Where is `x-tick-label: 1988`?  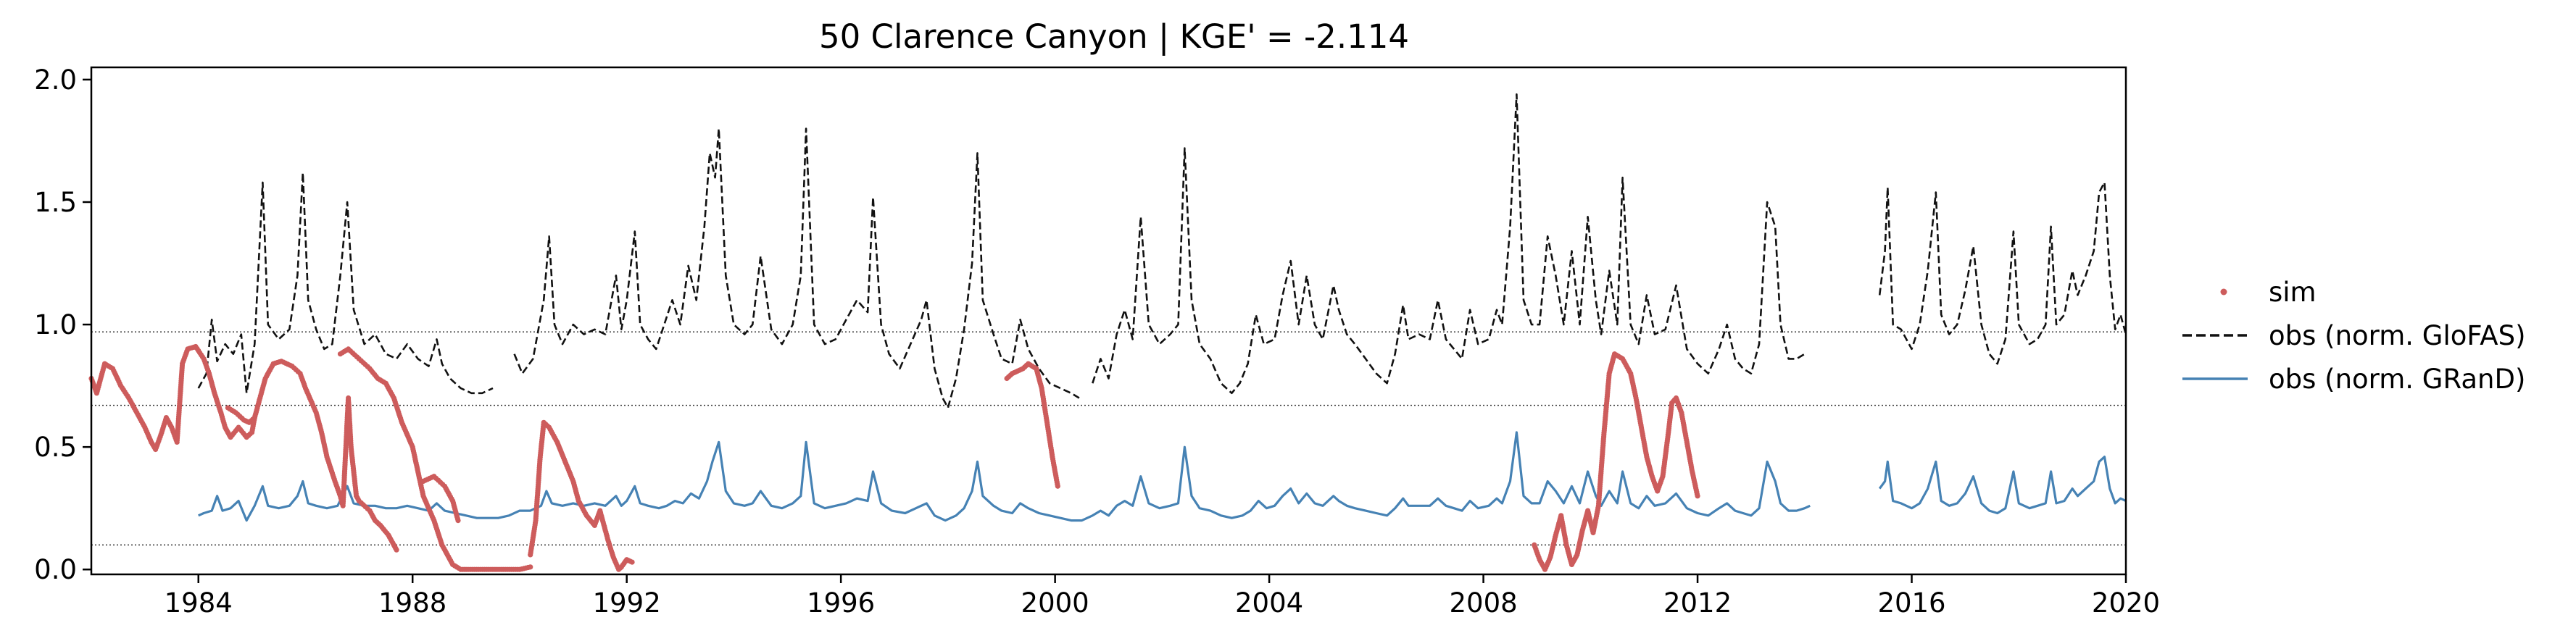 x-tick-label: 1988 is located at coordinates (412, 603).